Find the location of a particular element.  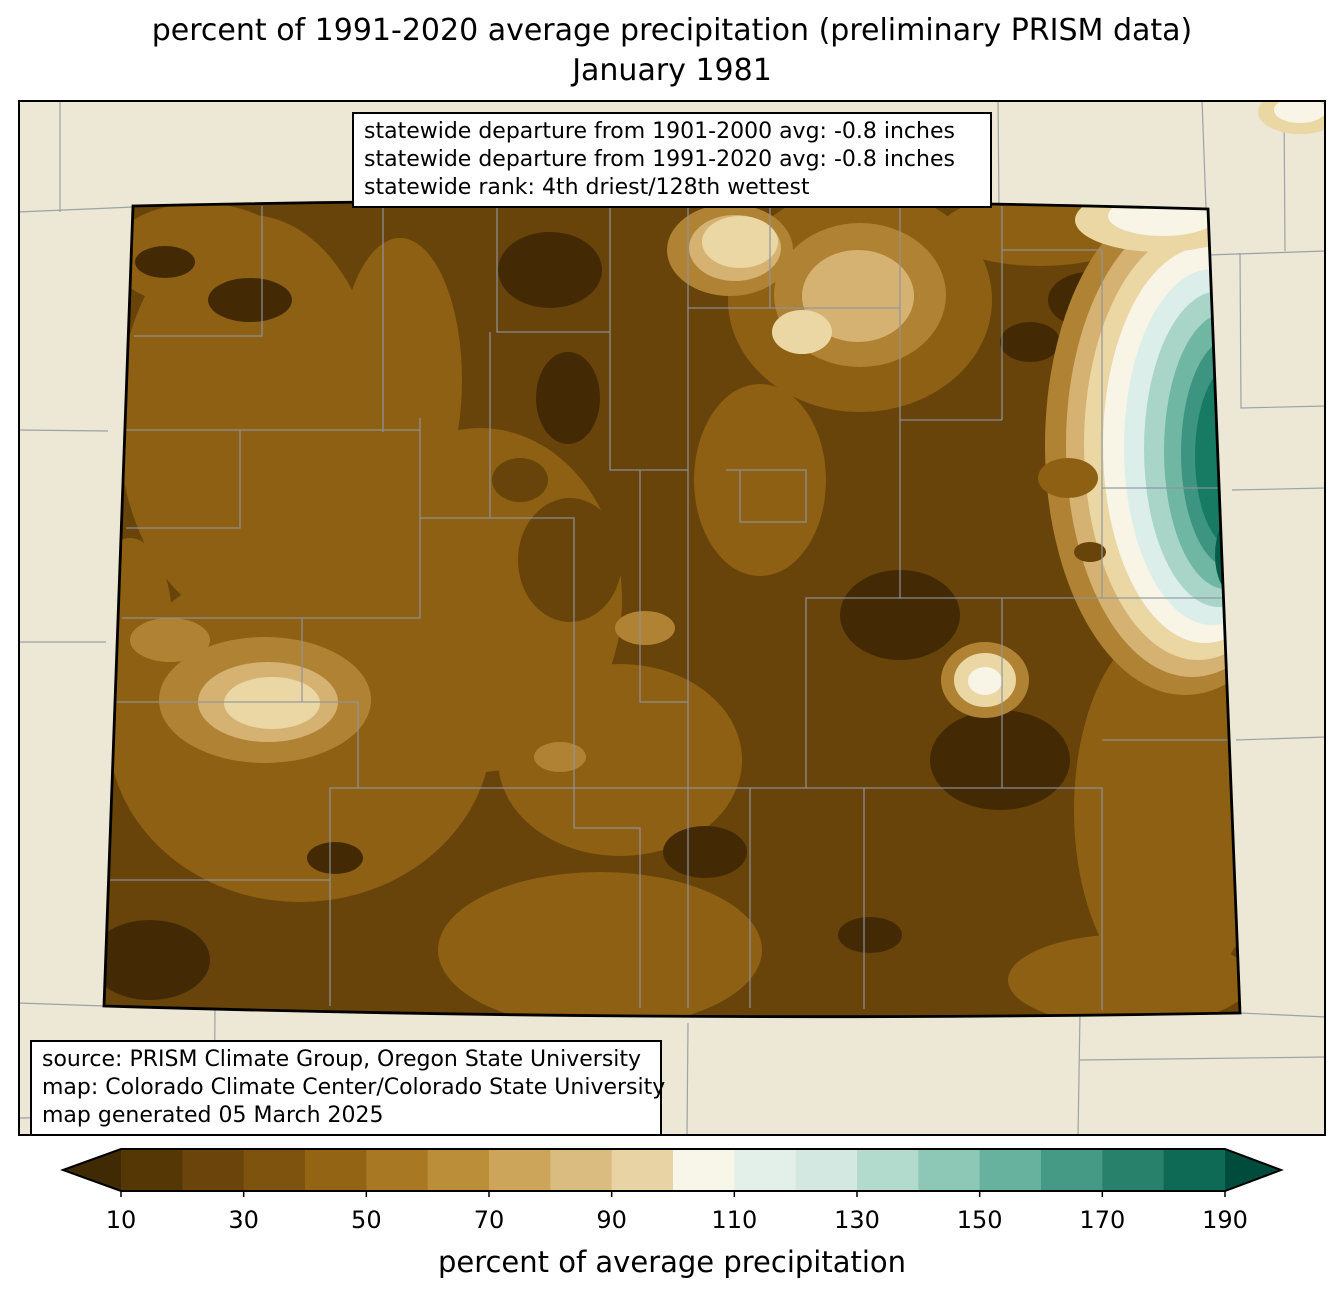

colorbar-tick-label-190: 190 is located at coordinates (1225, 1220).